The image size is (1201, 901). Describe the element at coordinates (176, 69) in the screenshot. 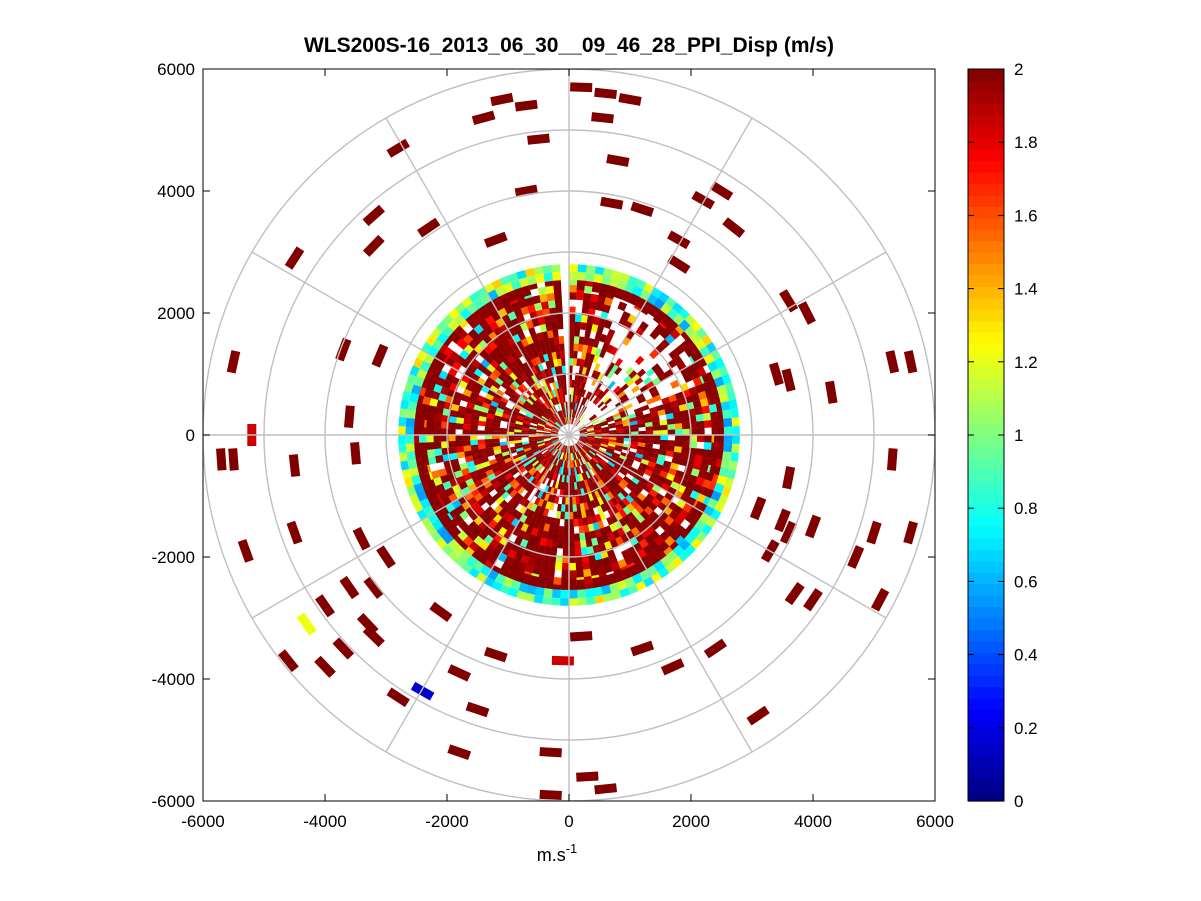

I see `y-tick-label: 6000` at that location.